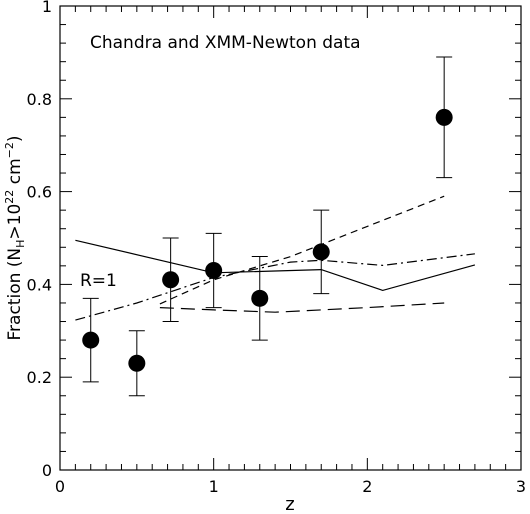 This screenshot has width=530, height=514. What do you see at coordinates (275, 287) in the screenshot?
I see `curve-dashdot` at bounding box center [275, 287].